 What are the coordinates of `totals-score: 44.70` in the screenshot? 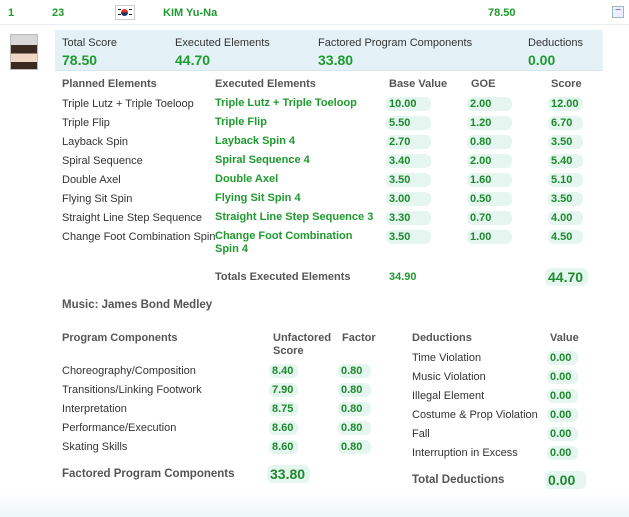 It's located at (566, 277).